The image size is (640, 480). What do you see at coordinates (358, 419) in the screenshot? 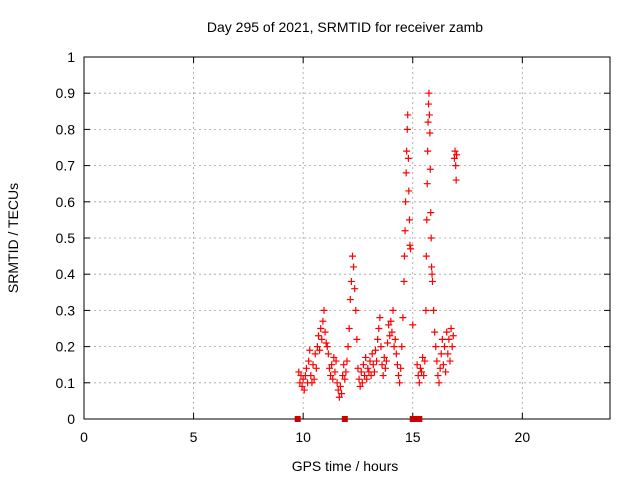
I see `zero-markers` at bounding box center [358, 419].